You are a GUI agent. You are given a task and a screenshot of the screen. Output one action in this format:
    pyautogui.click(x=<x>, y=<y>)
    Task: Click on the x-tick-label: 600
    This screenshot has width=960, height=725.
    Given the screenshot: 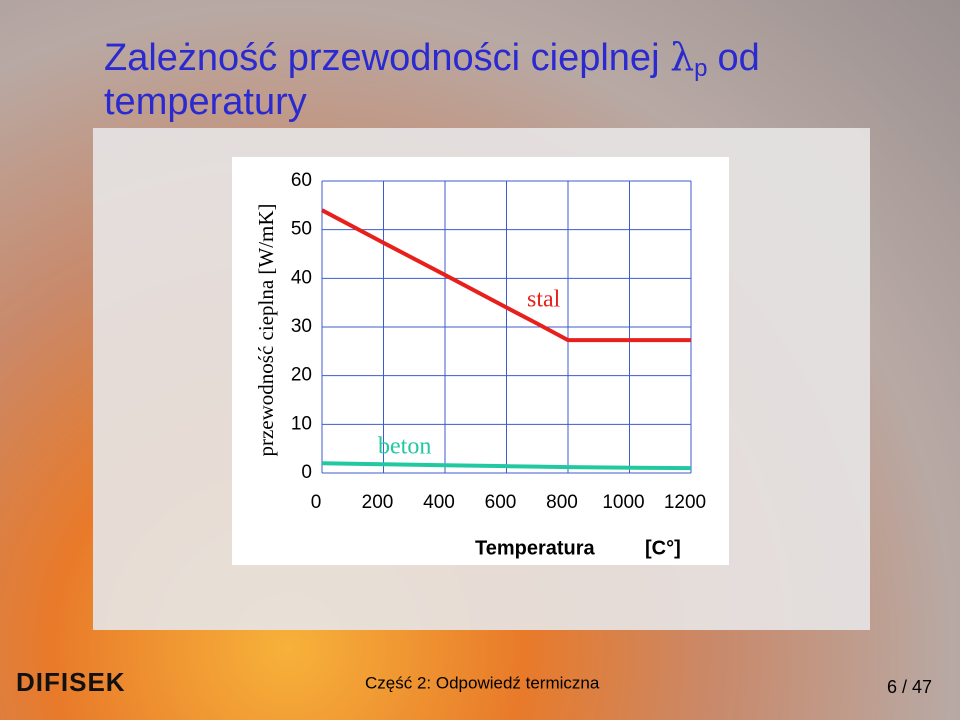 What is the action you would take?
    pyautogui.click(x=501, y=502)
    